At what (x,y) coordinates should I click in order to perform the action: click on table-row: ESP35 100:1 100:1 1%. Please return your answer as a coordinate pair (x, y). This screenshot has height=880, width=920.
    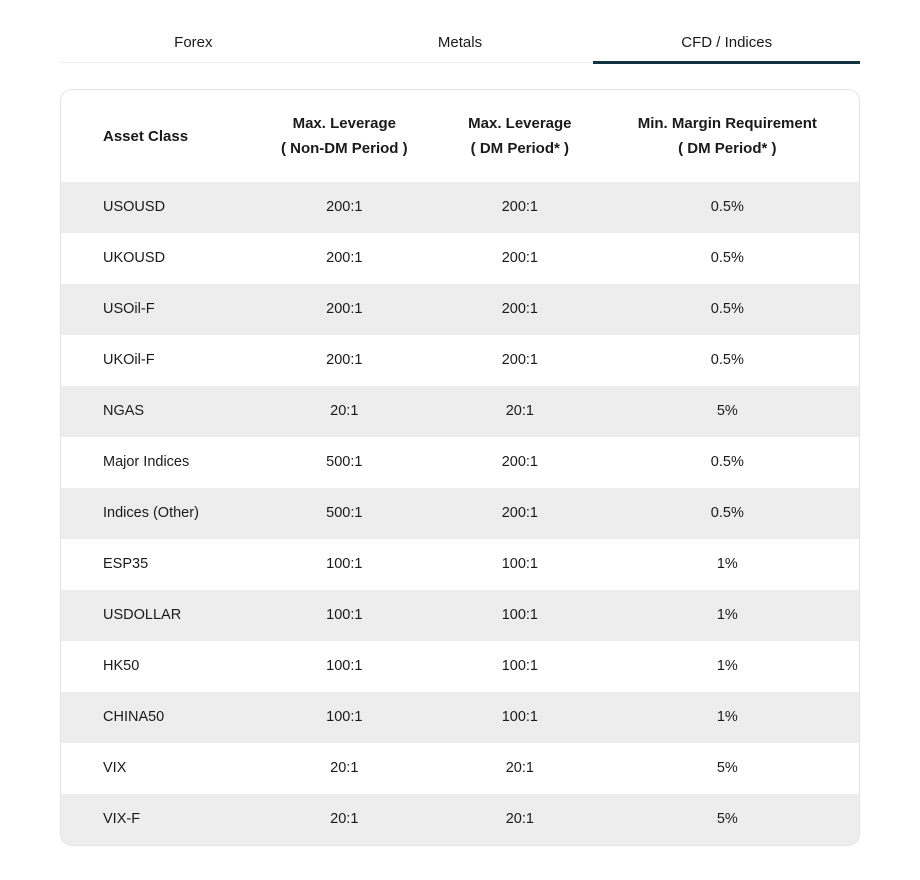
    Looking at the image, I should click on (460, 564).